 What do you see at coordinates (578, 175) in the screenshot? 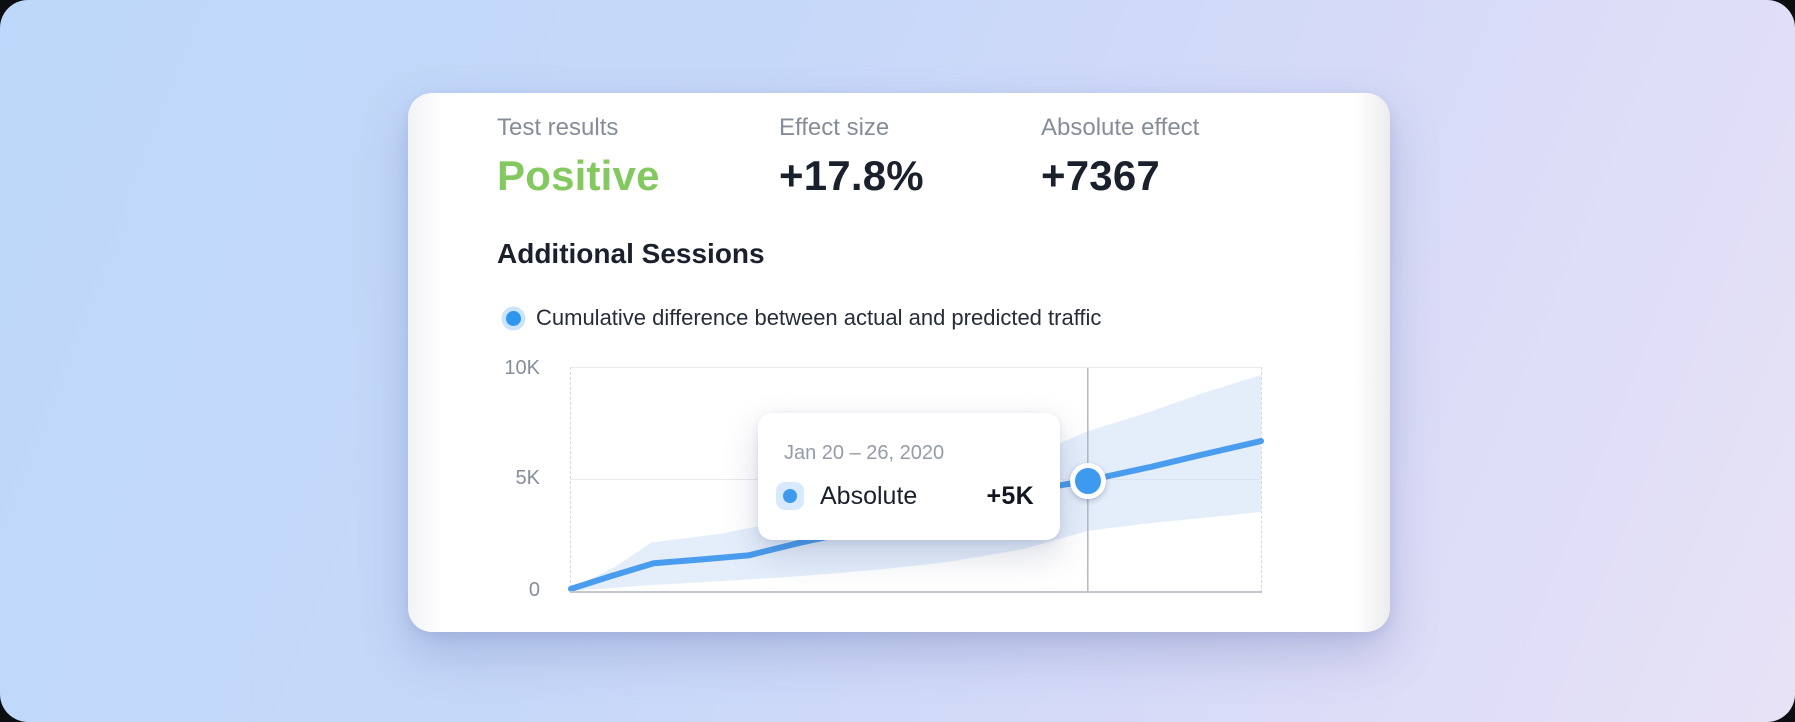
I see `stat-value-positive: Positive` at bounding box center [578, 175].